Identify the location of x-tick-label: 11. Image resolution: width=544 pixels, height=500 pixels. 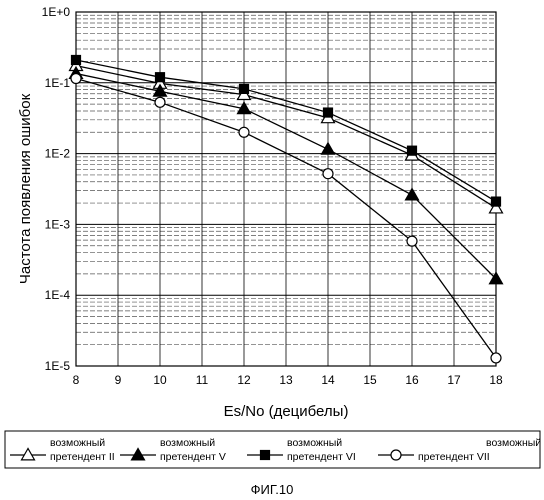
(202, 380).